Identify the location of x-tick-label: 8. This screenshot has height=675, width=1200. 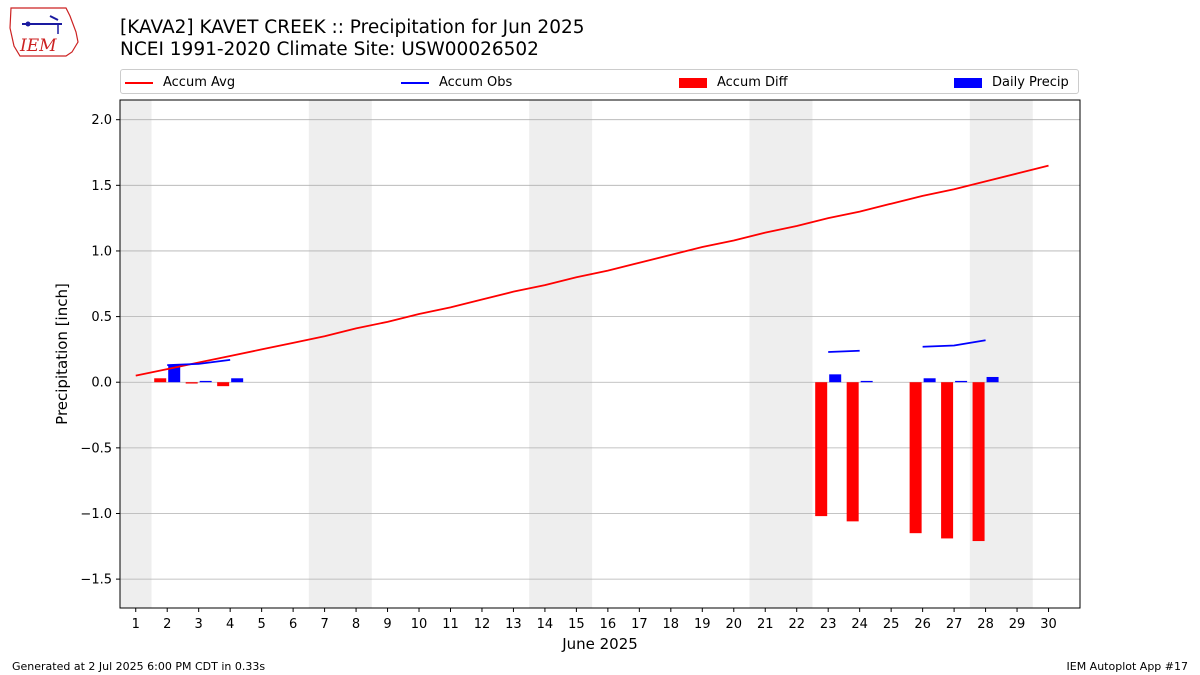
(356, 624).